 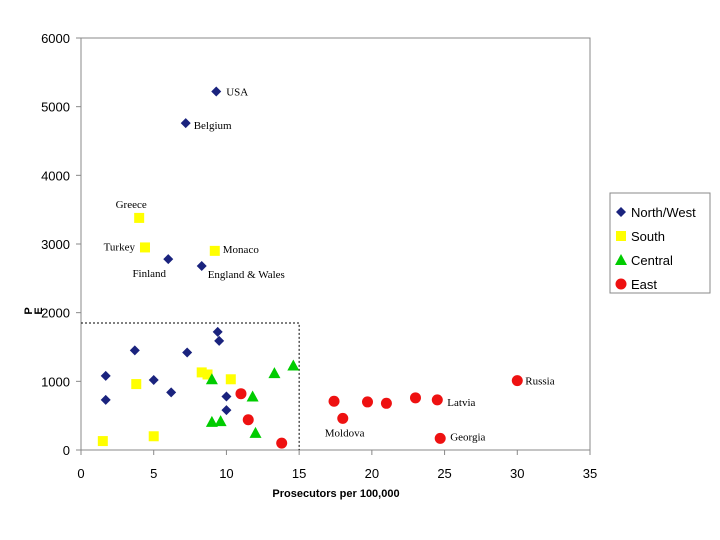 I want to click on x-tick-label: 0, so click(x=80, y=473).